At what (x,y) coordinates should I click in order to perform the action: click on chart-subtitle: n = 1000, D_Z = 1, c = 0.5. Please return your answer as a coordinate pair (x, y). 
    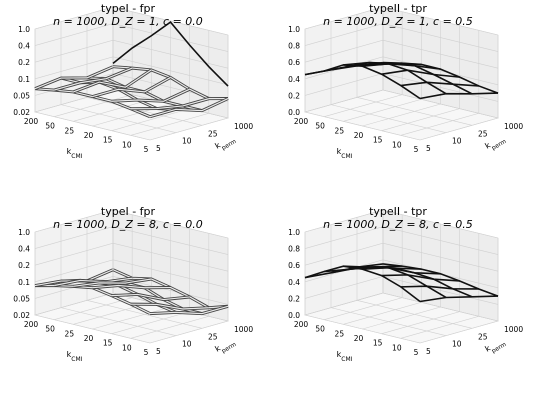
    Looking at the image, I should click on (398, 21).